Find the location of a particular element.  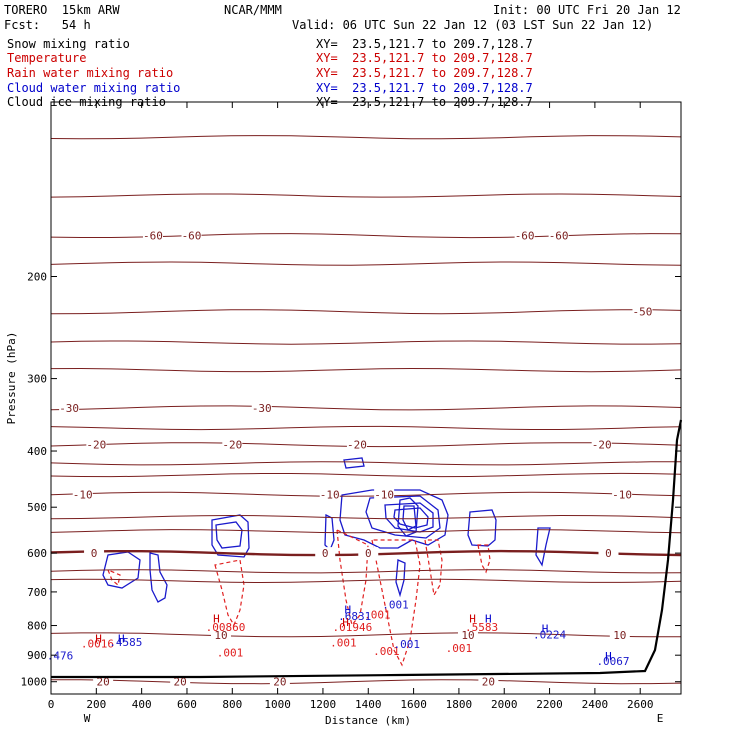

init-label: Init: 00 UTC Fri 20 Jan 12 is located at coordinates (587, 10).